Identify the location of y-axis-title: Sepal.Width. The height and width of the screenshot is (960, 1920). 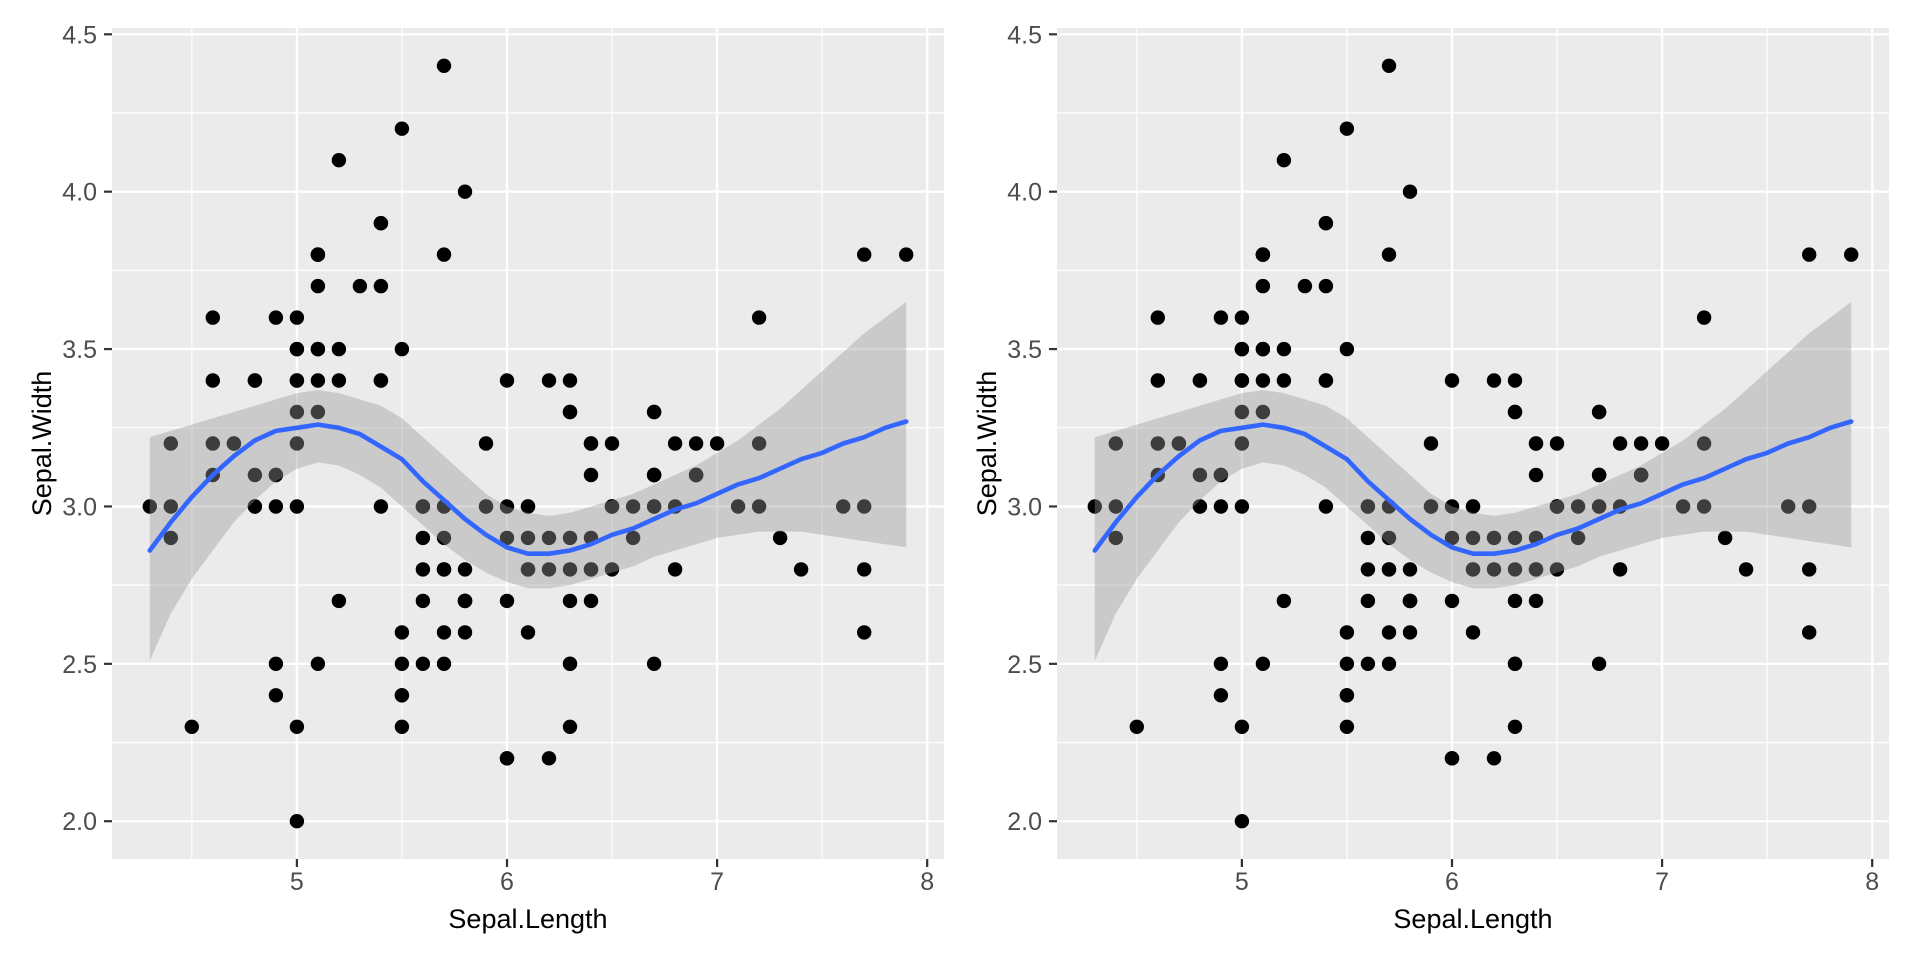
(987, 444).